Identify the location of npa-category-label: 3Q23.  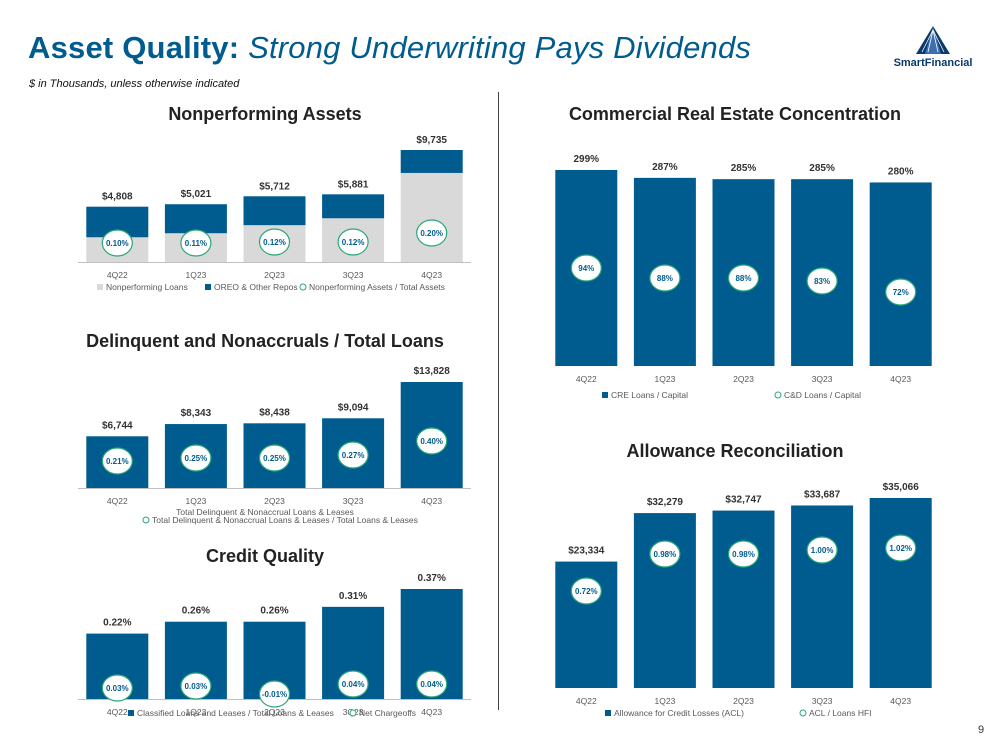
(353, 275).